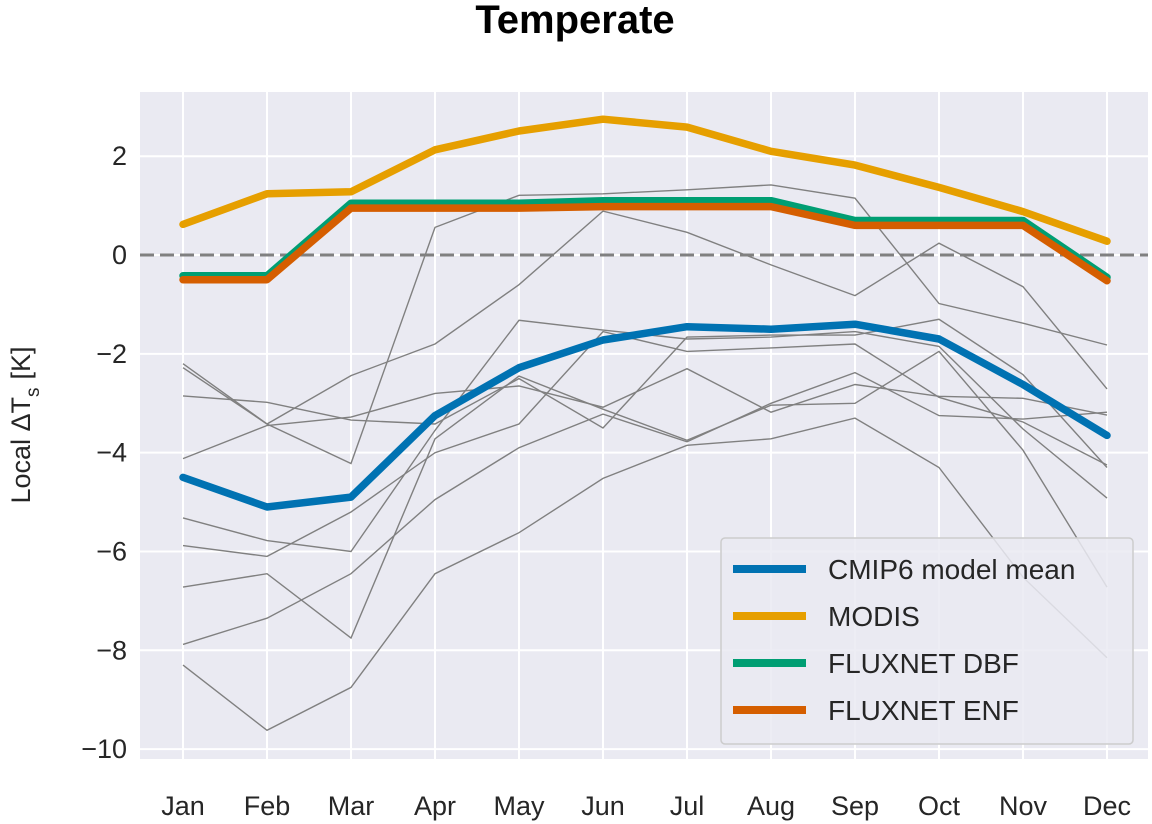  I want to click on y-tick-label: −6, so click(111, 551).